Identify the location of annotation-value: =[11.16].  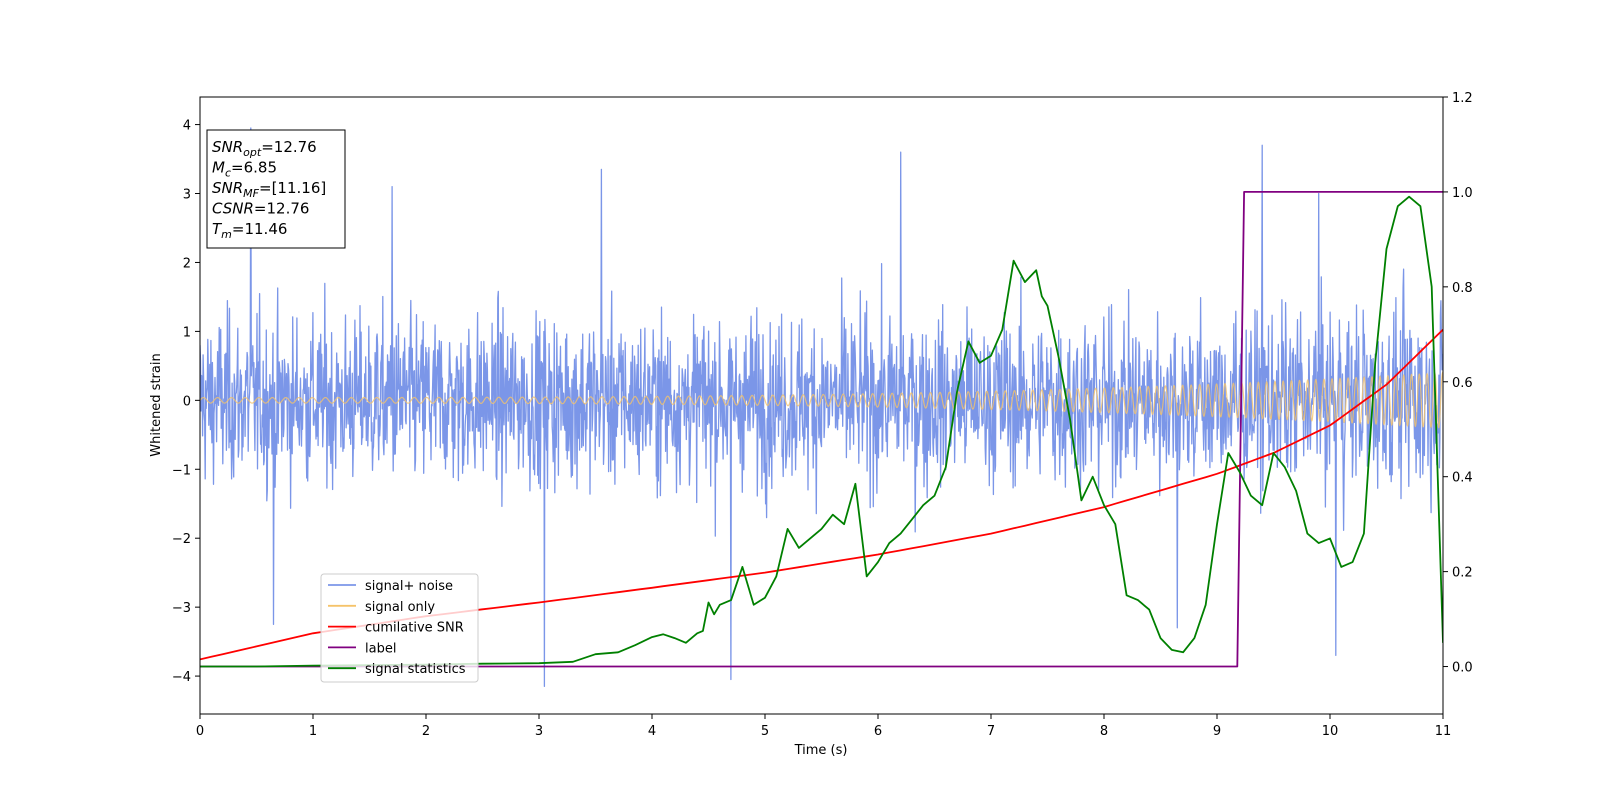
(292, 188).